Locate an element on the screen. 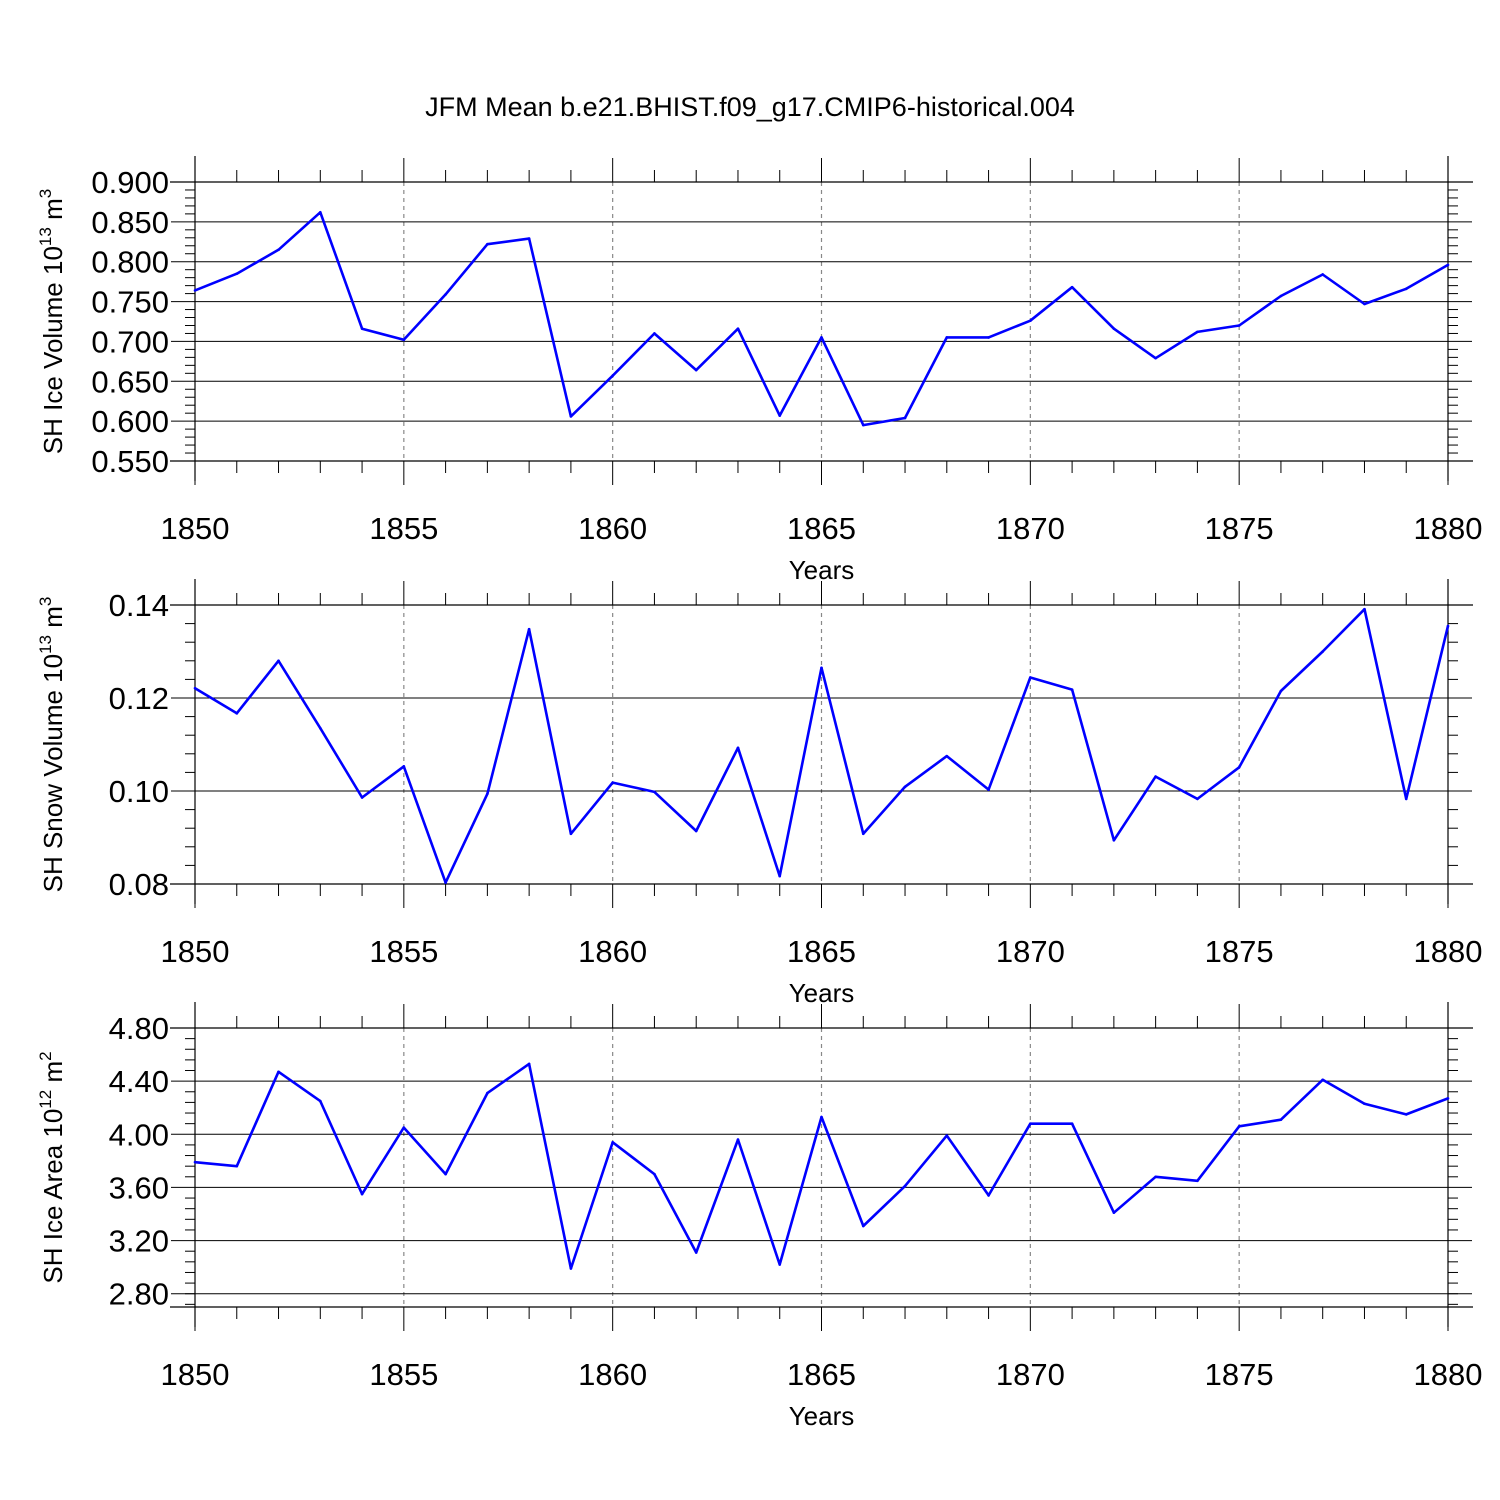 This screenshot has height=1500, width=1500. y-tick-label: 0.600 is located at coordinates (130, 421).